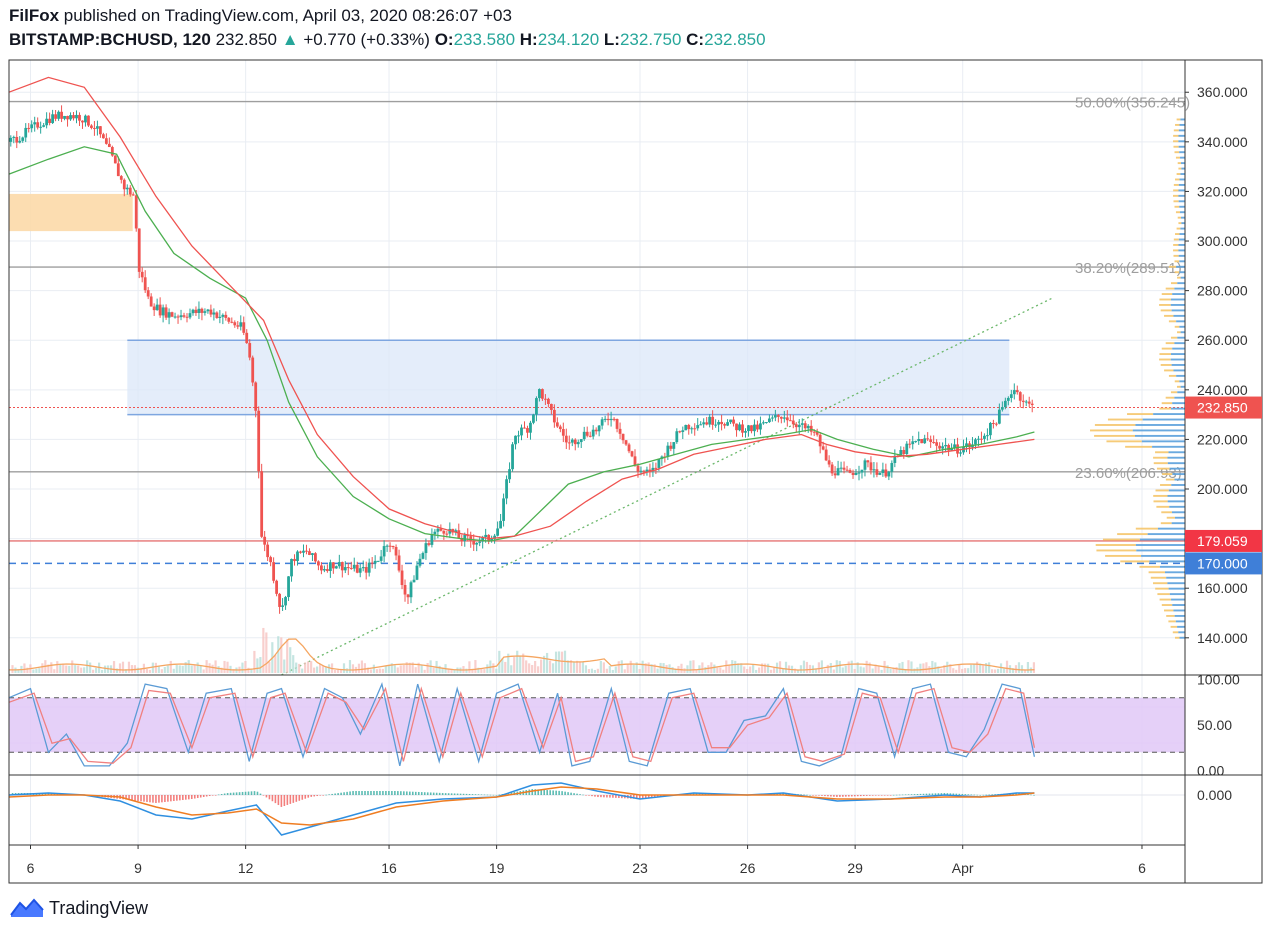 The image size is (1280, 935). What do you see at coordinates (586, 860) in the screenshot?
I see `time-axis: 6 9 12 16 19 23 26 29 Apr 6` at bounding box center [586, 860].